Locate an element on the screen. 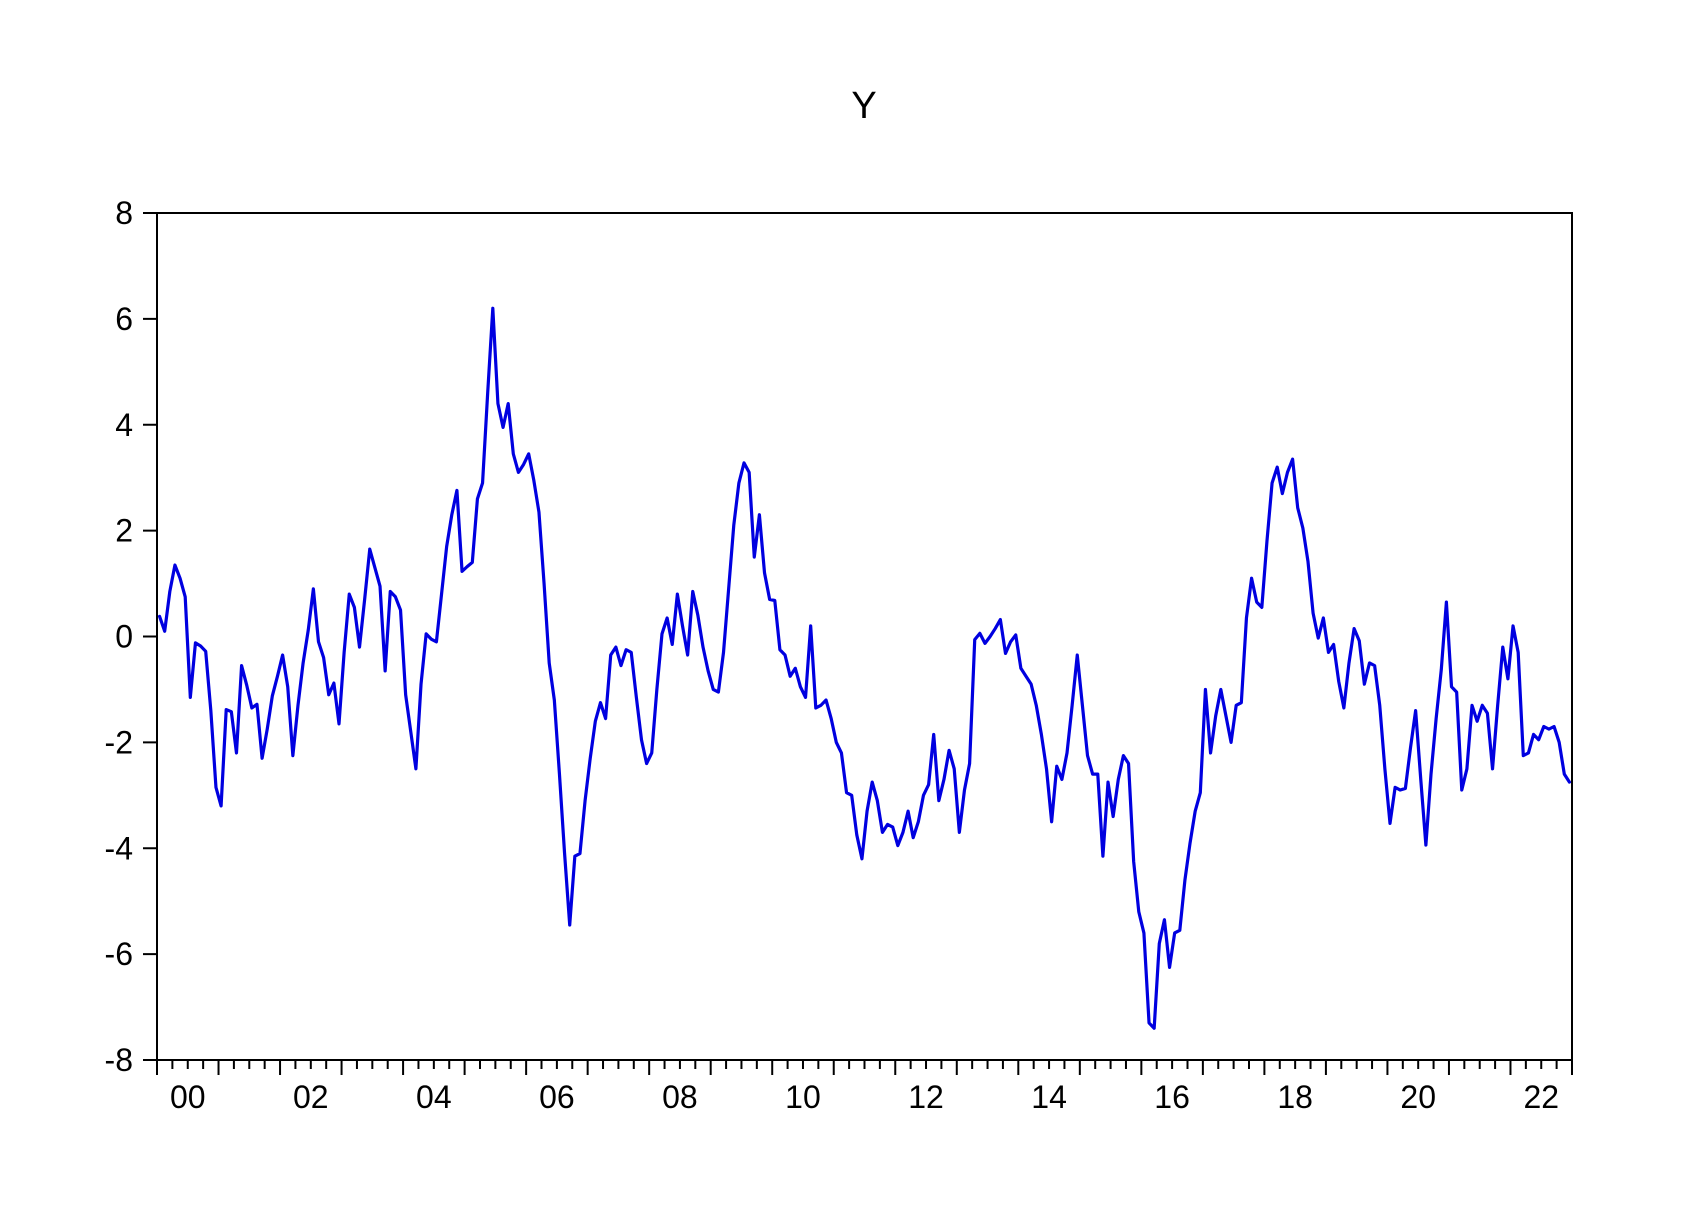  y-tick-label: 2 is located at coordinates (124, 531).